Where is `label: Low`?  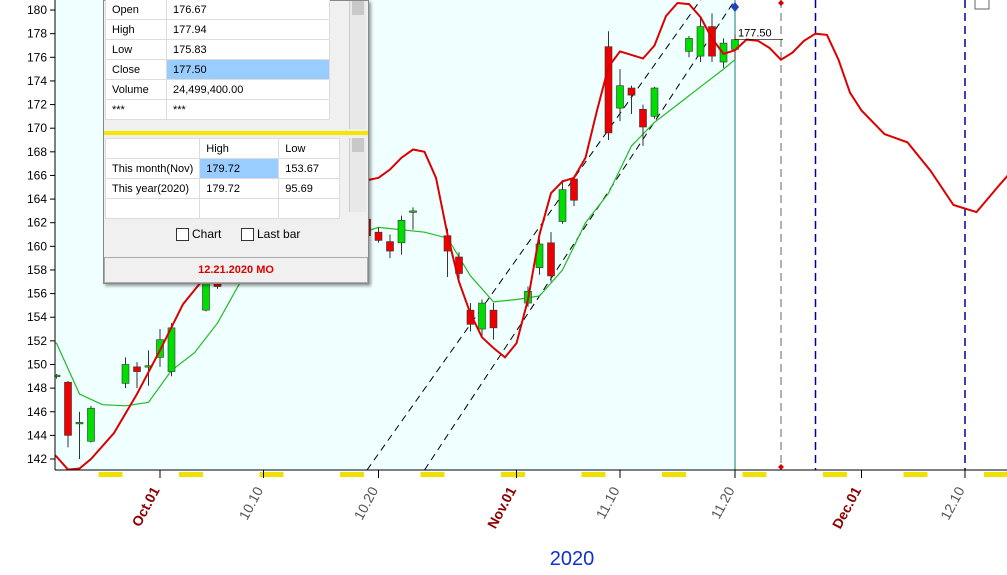
label: Low is located at coordinates (136, 49).